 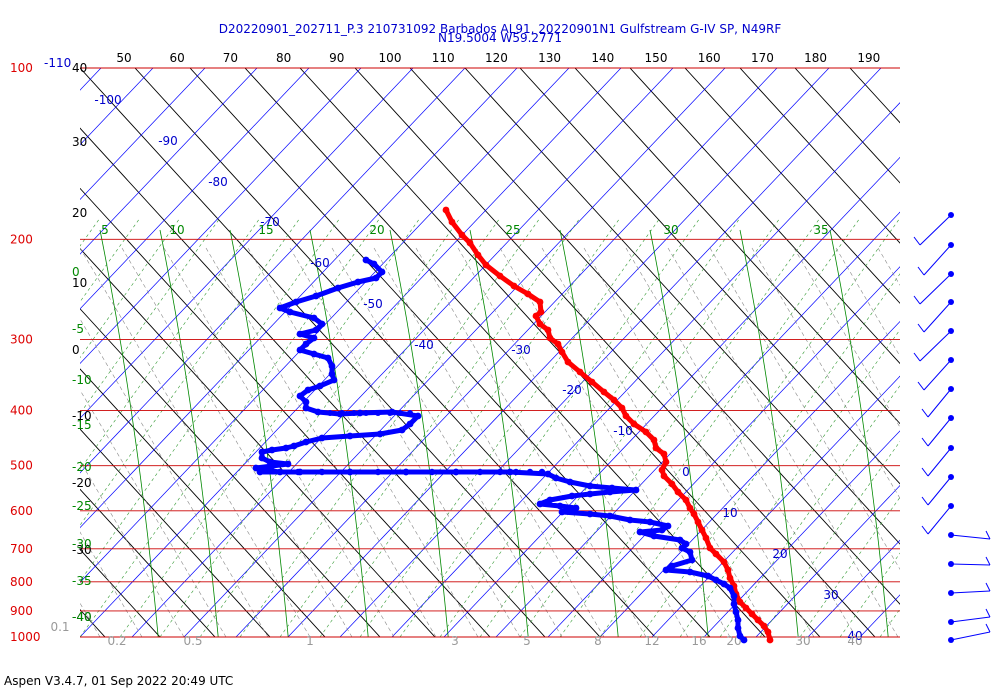 I want to click on dewpoint_lower-line, so click(x=502, y=556).